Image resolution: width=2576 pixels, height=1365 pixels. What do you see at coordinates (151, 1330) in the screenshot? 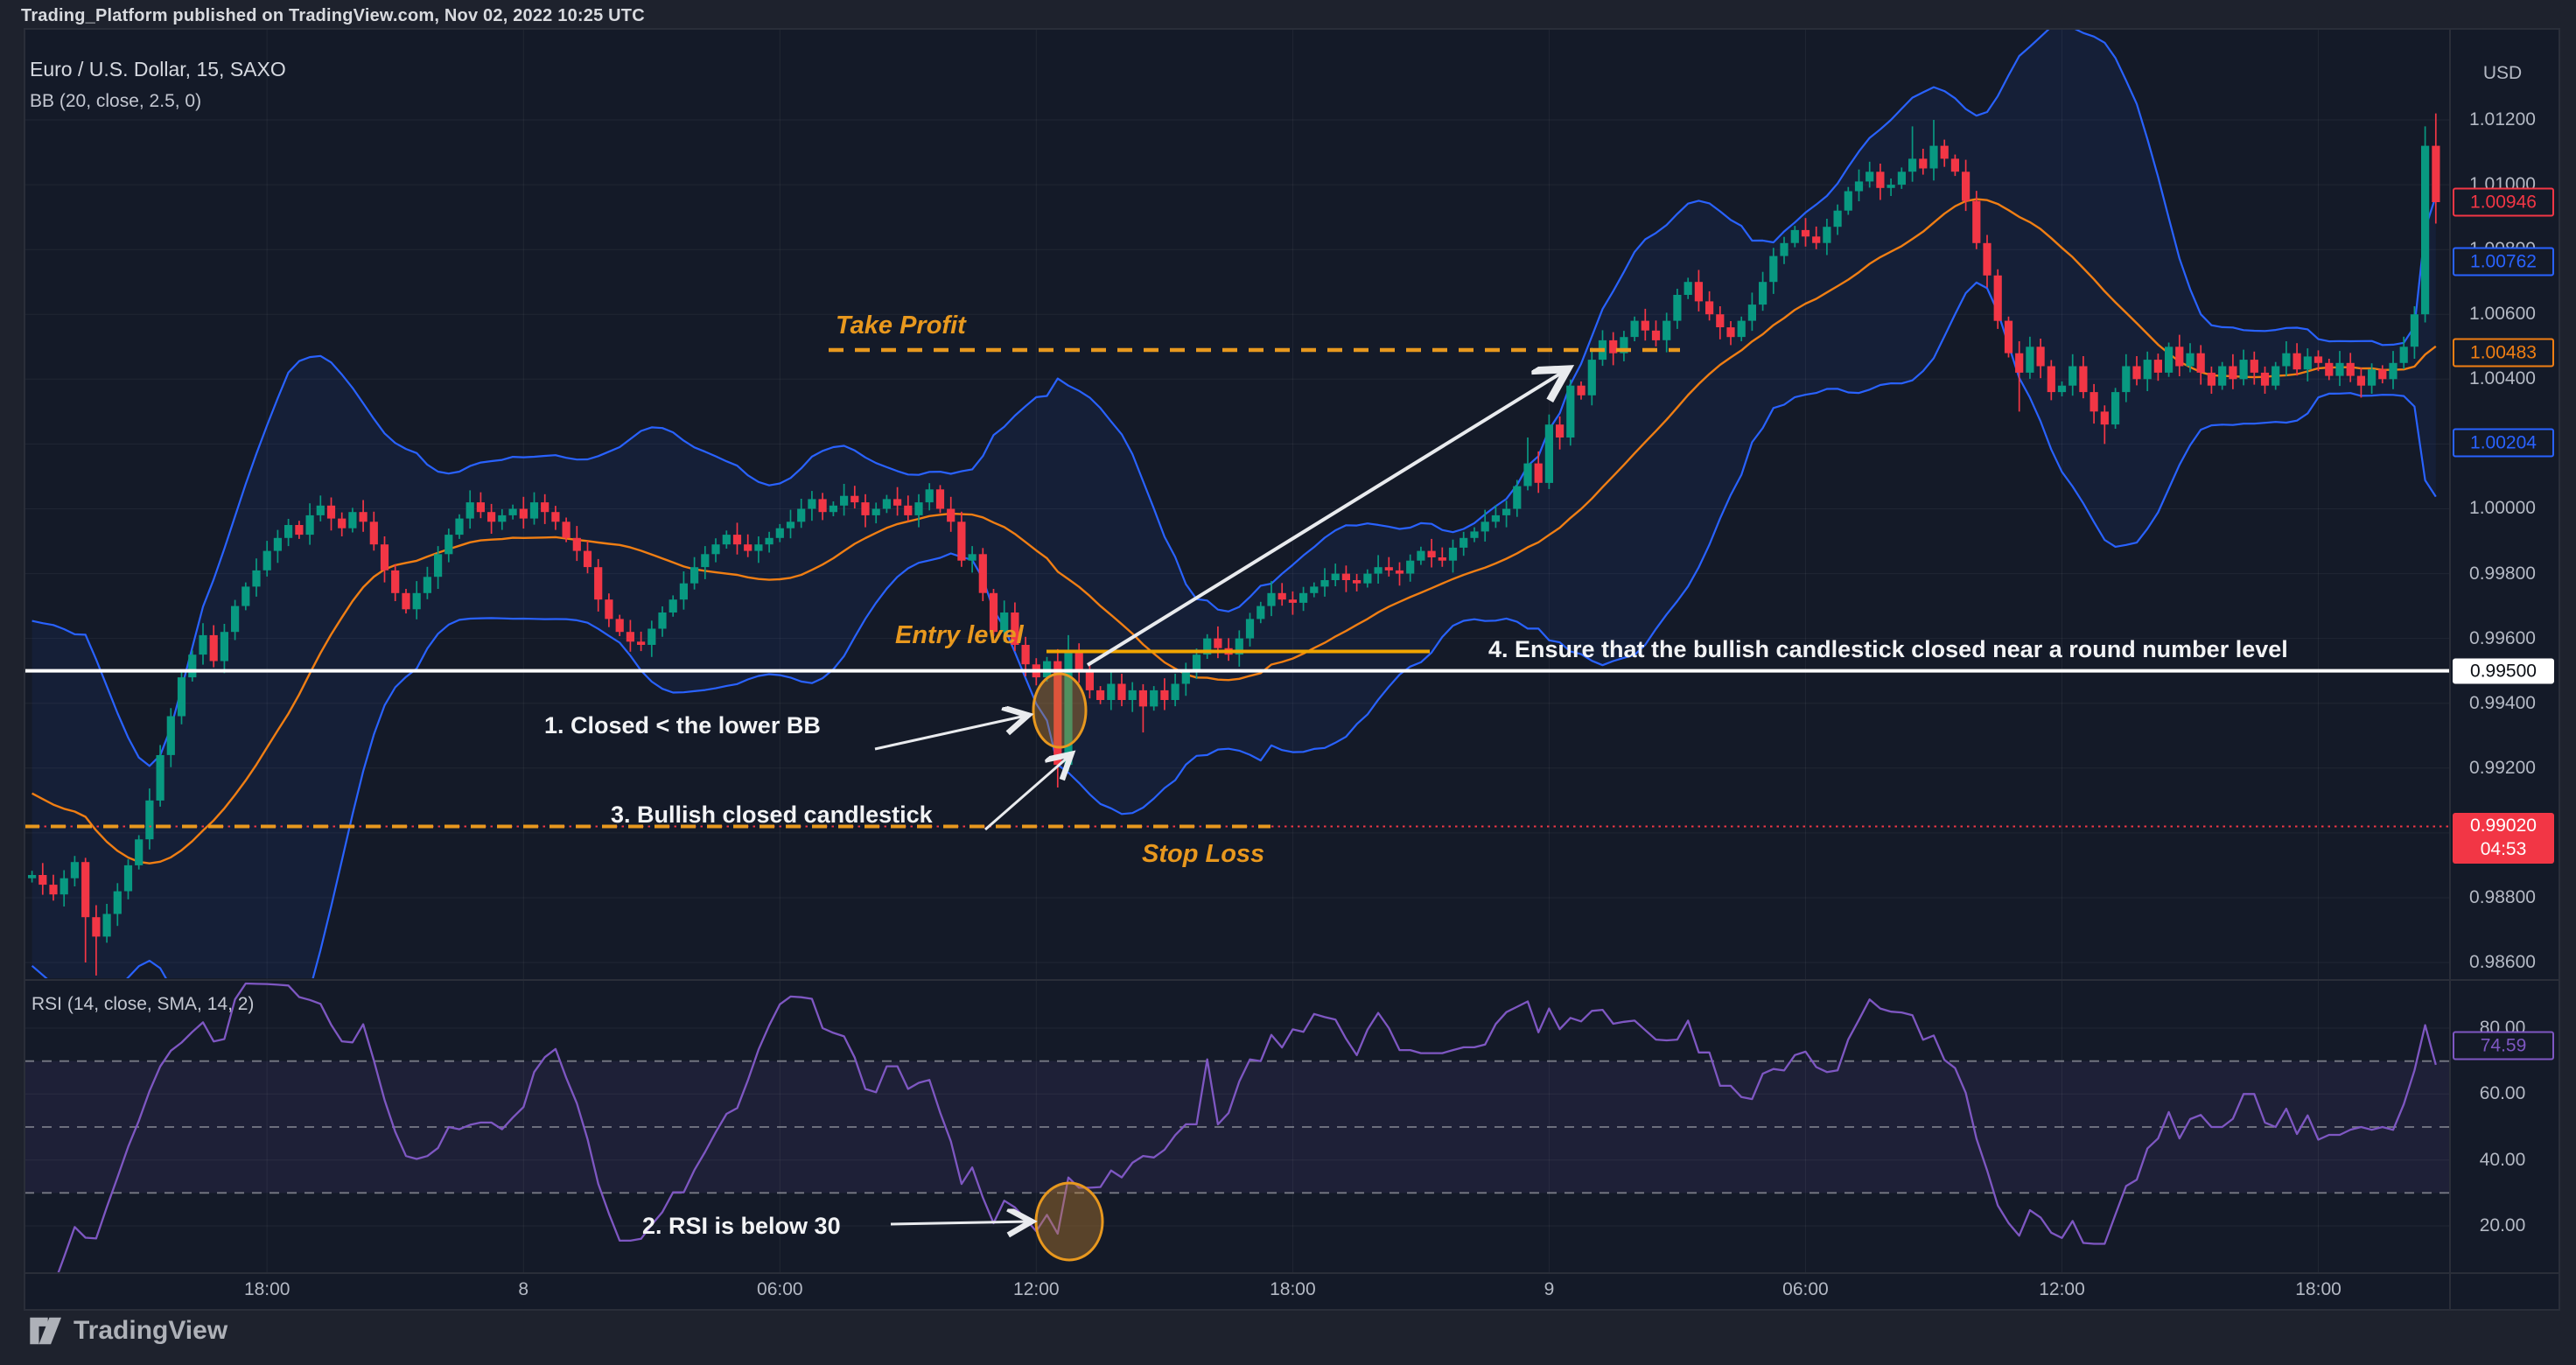
I see `tradingview-watermark-text: TradingView` at bounding box center [151, 1330].